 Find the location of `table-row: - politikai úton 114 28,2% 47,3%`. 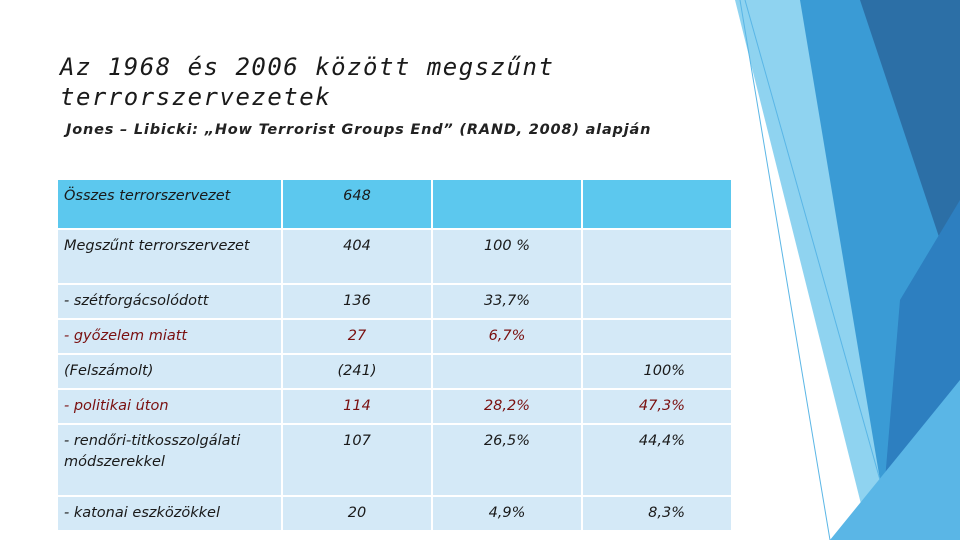

table-row: - politikai úton 114 28,2% 47,3% is located at coordinates (394, 406).